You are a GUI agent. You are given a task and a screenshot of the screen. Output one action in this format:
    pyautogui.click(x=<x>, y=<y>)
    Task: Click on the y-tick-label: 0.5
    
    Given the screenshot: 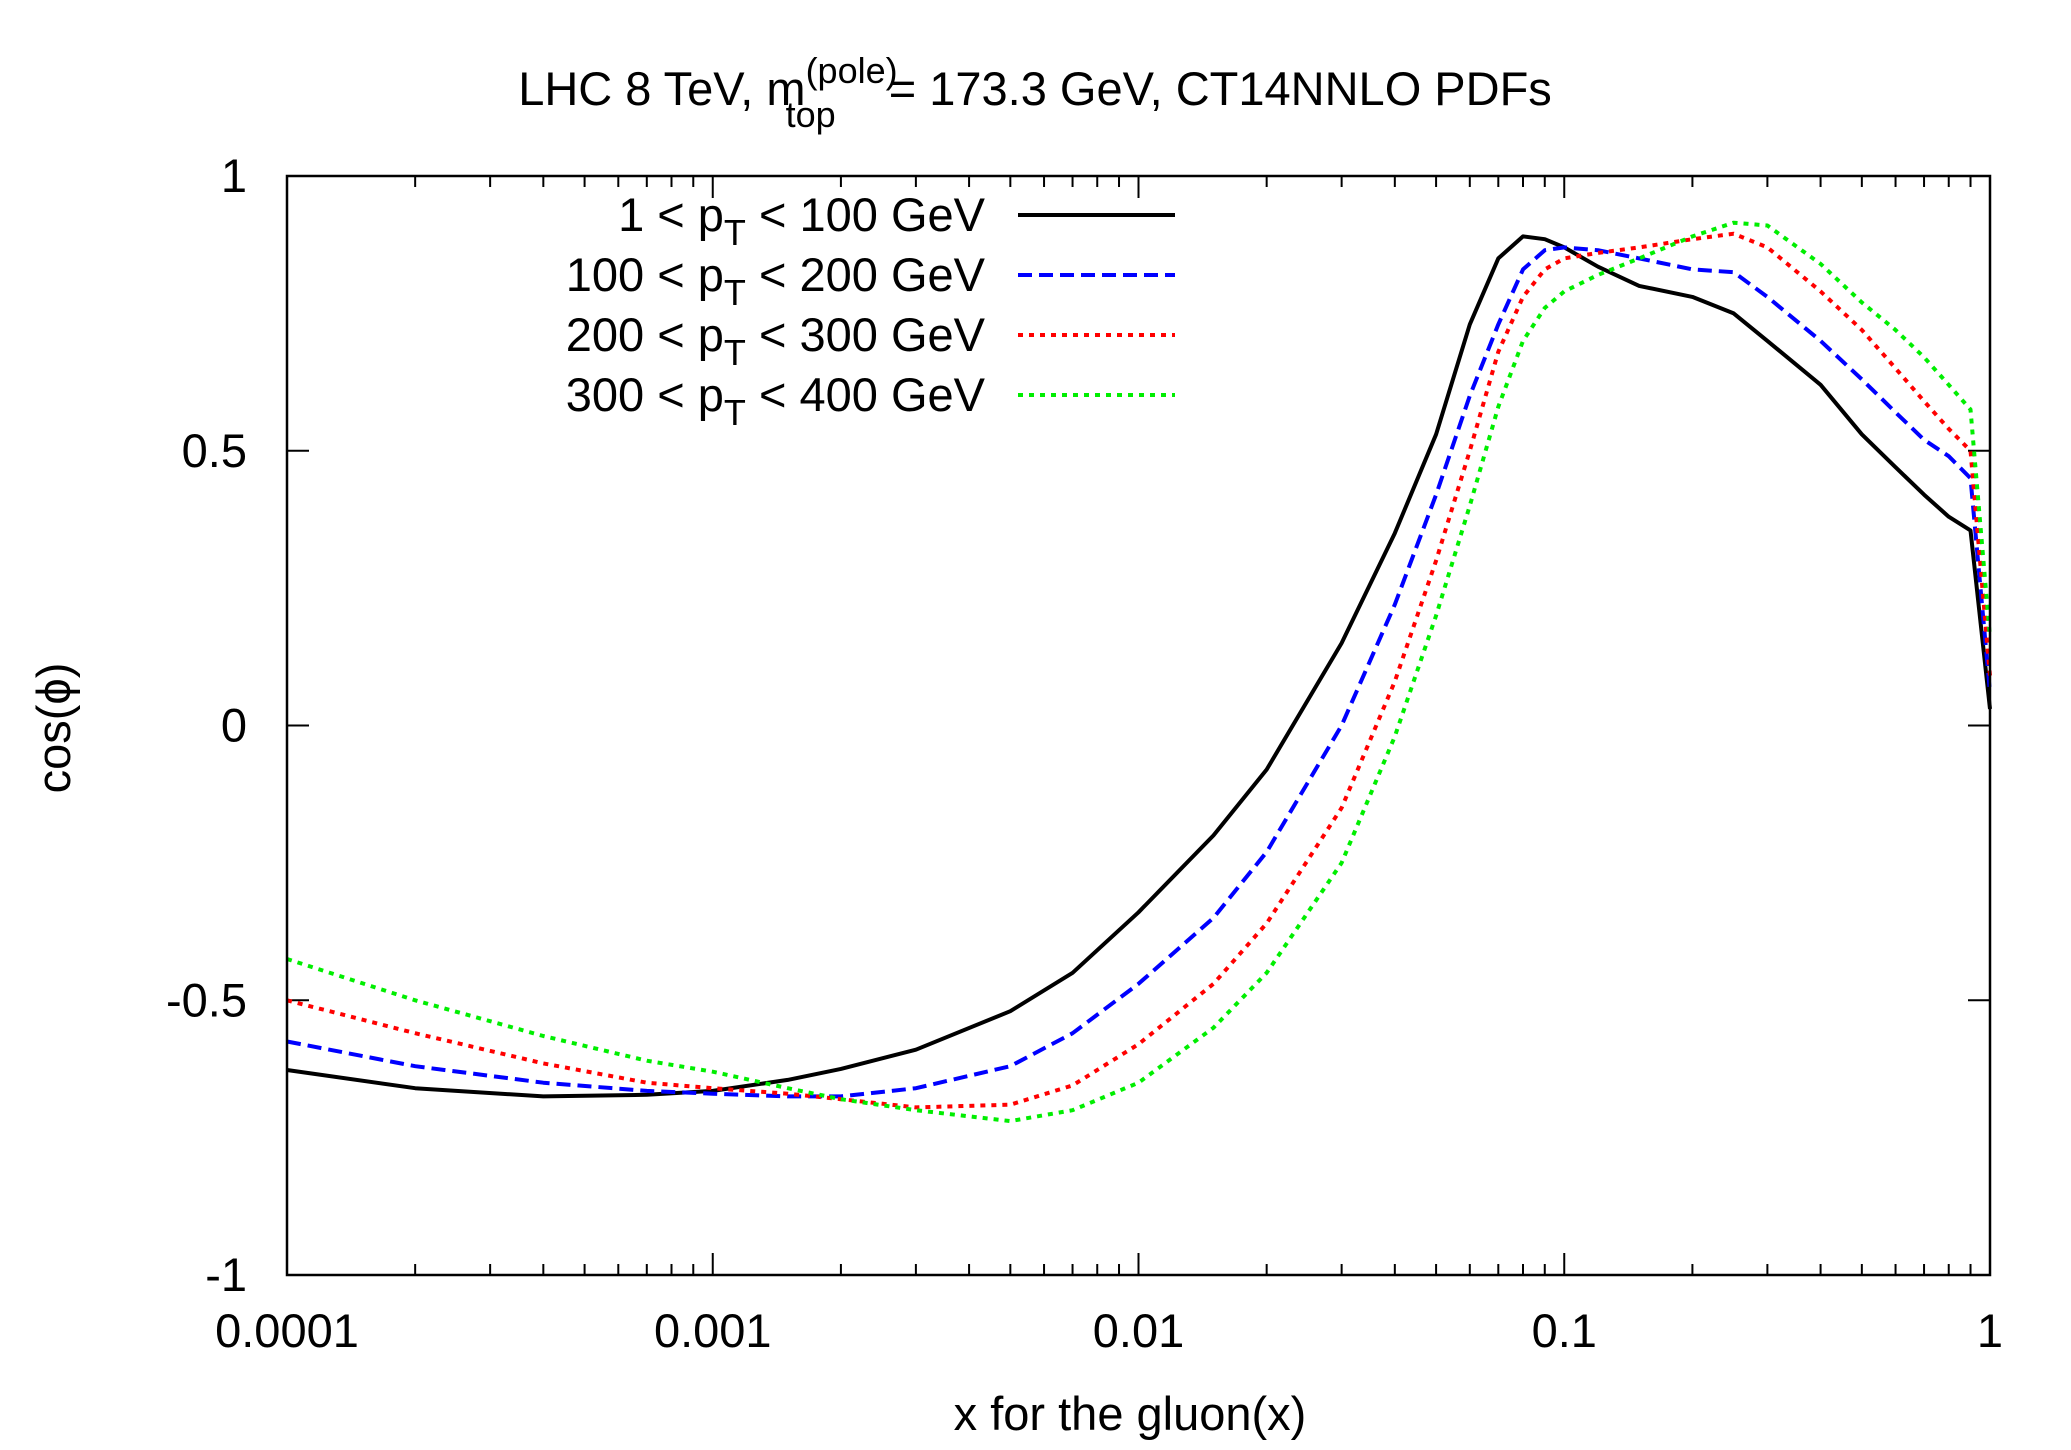 What is the action you would take?
    pyautogui.click(x=214, y=450)
    